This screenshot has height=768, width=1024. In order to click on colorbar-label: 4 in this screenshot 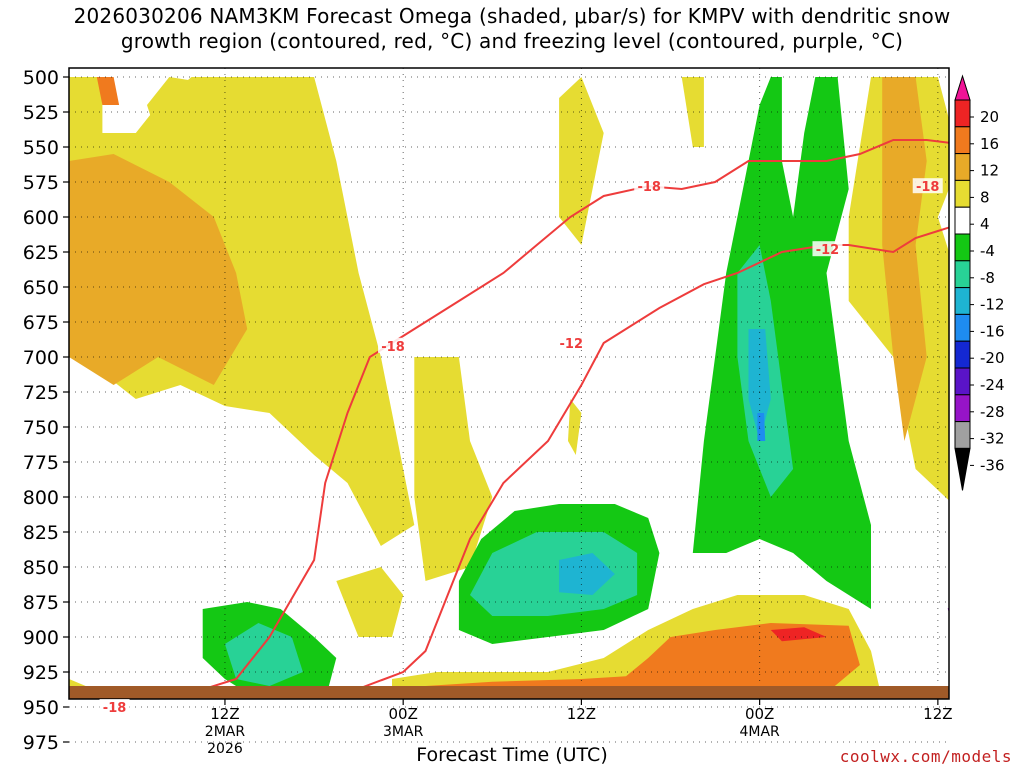, I will do `click(985, 224)`.